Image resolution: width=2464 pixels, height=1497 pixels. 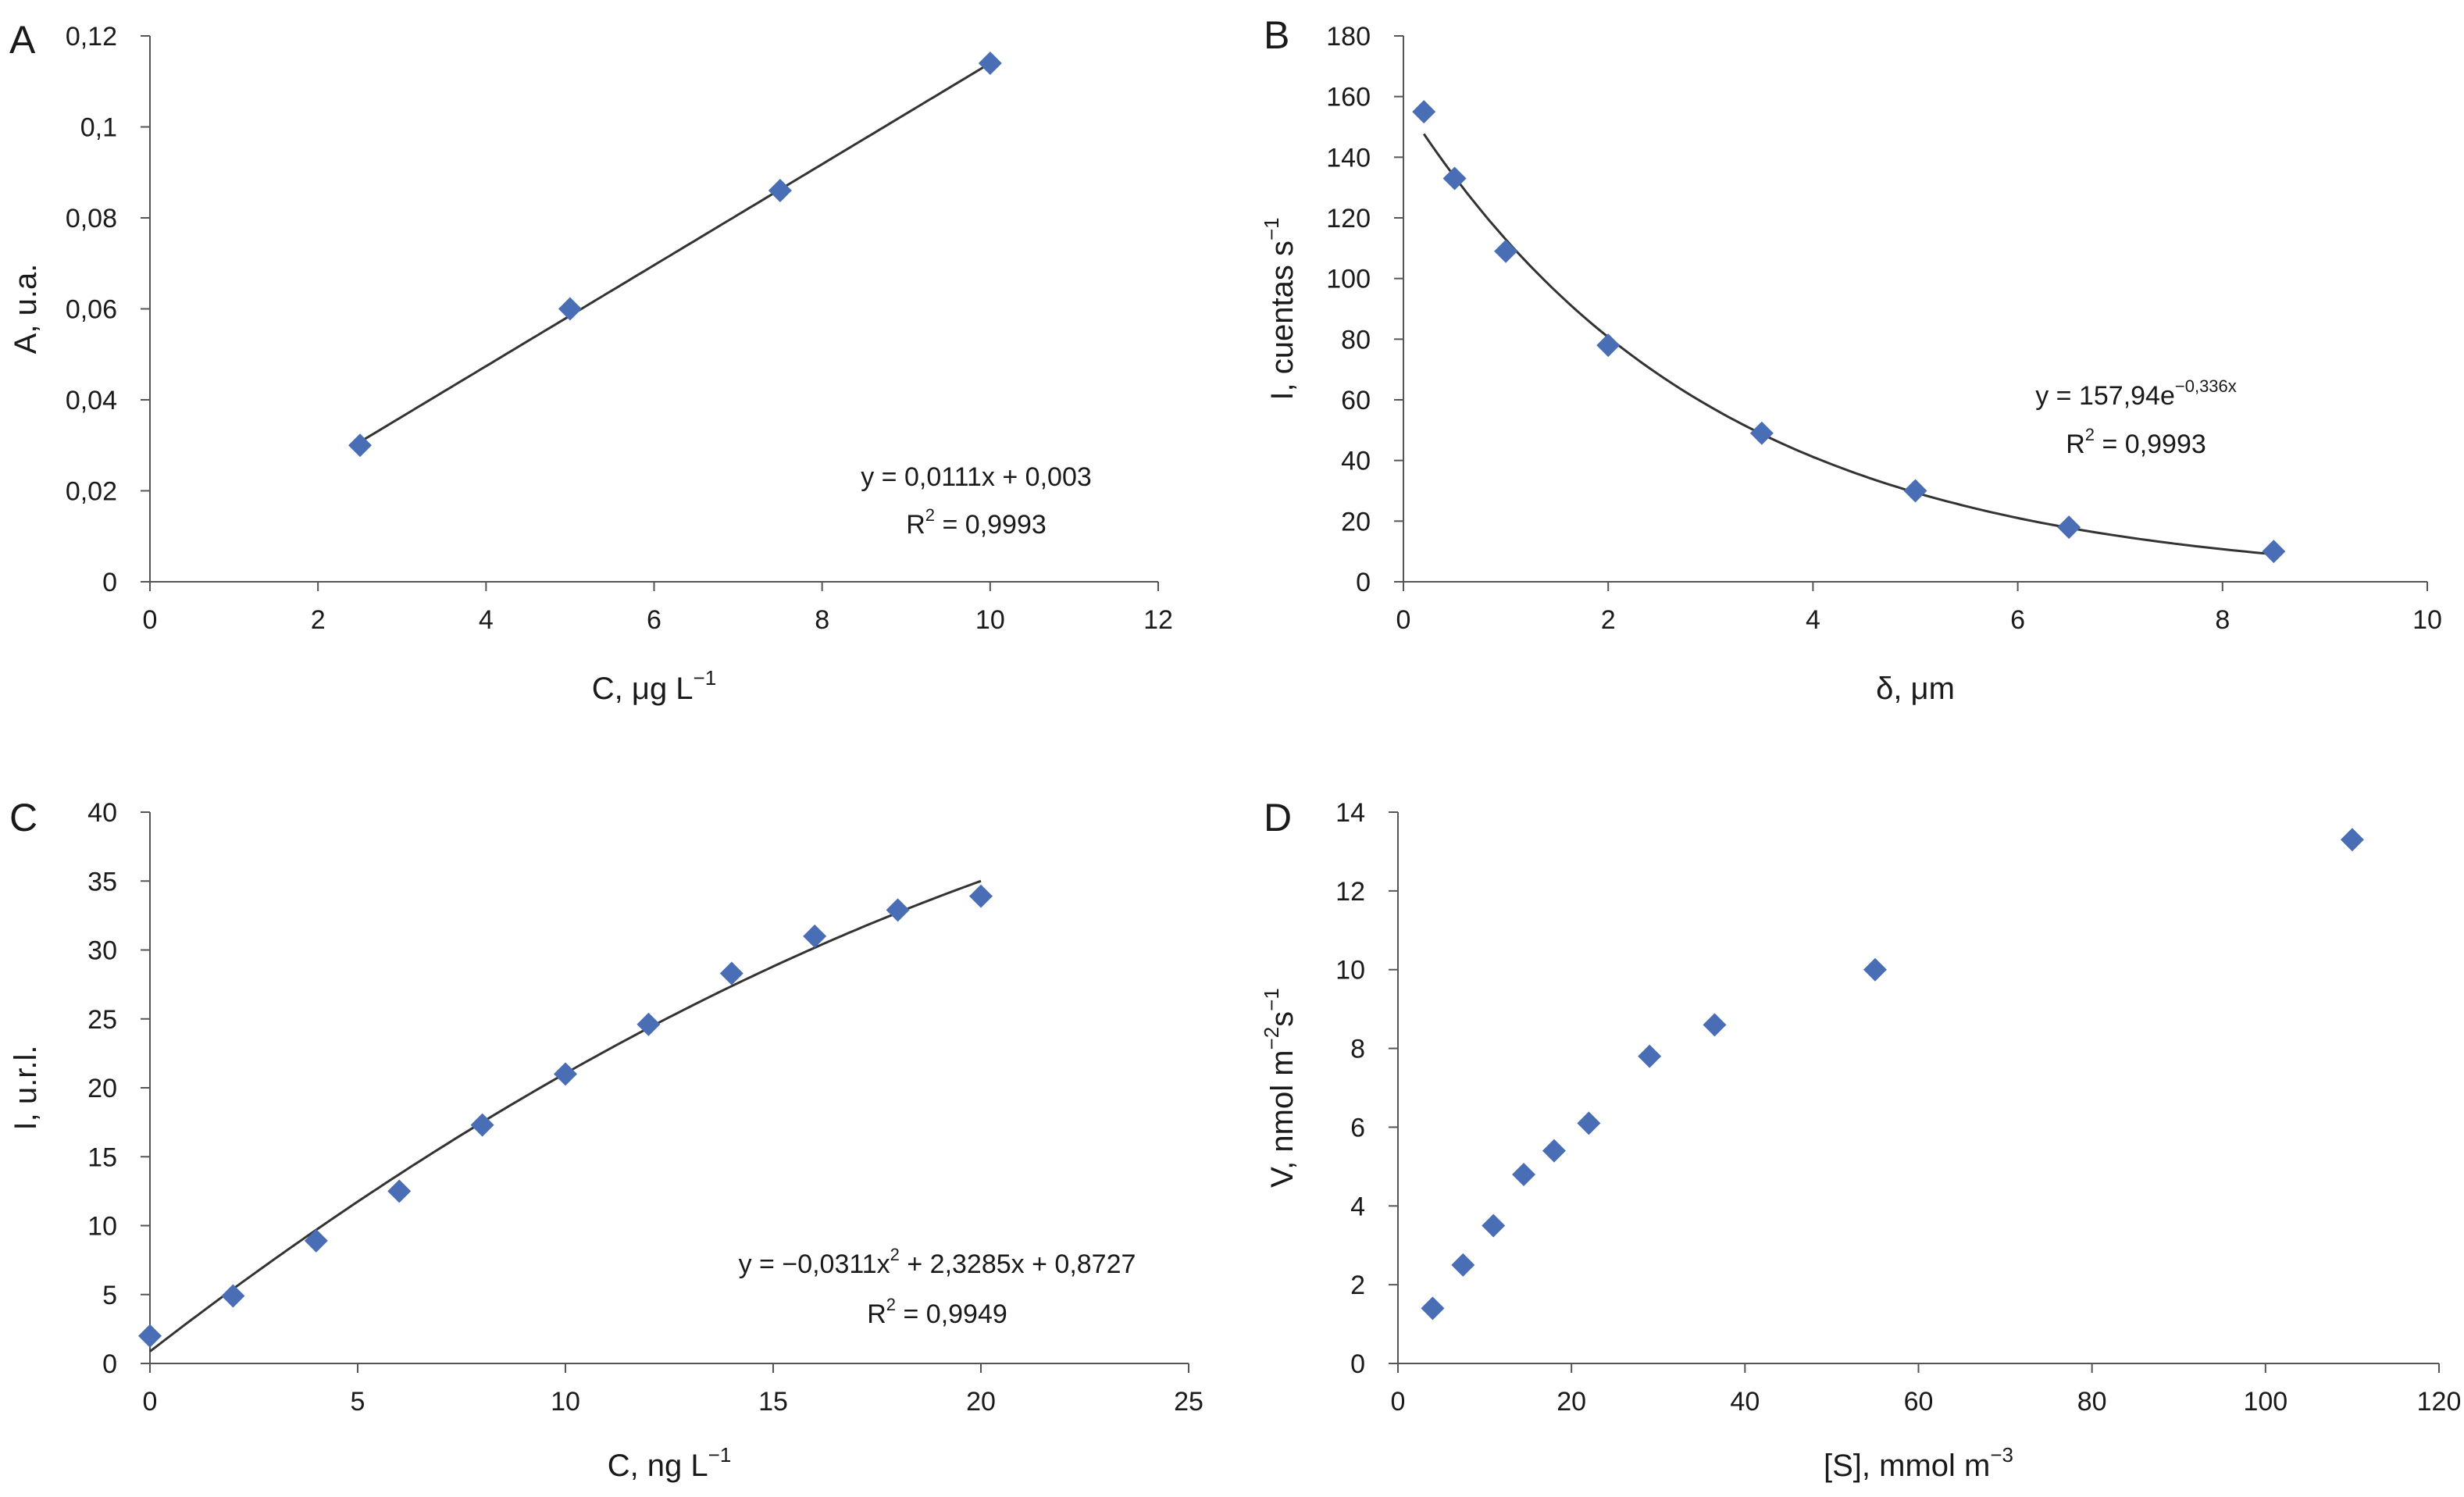 What do you see at coordinates (1348, 158) in the screenshot?
I see `y-tick-label: 140` at bounding box center [1348, 158].